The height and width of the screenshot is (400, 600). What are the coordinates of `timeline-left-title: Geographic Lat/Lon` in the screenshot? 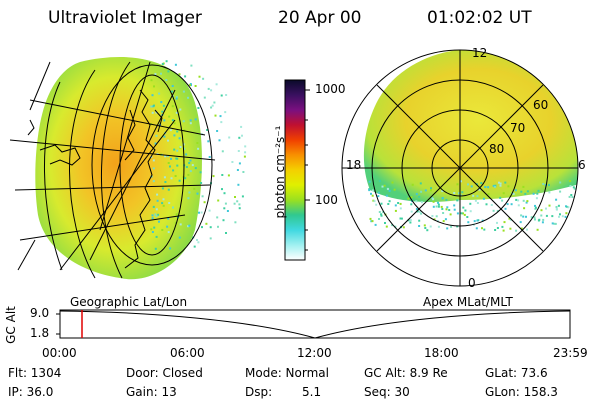 It's located at (129, 302).